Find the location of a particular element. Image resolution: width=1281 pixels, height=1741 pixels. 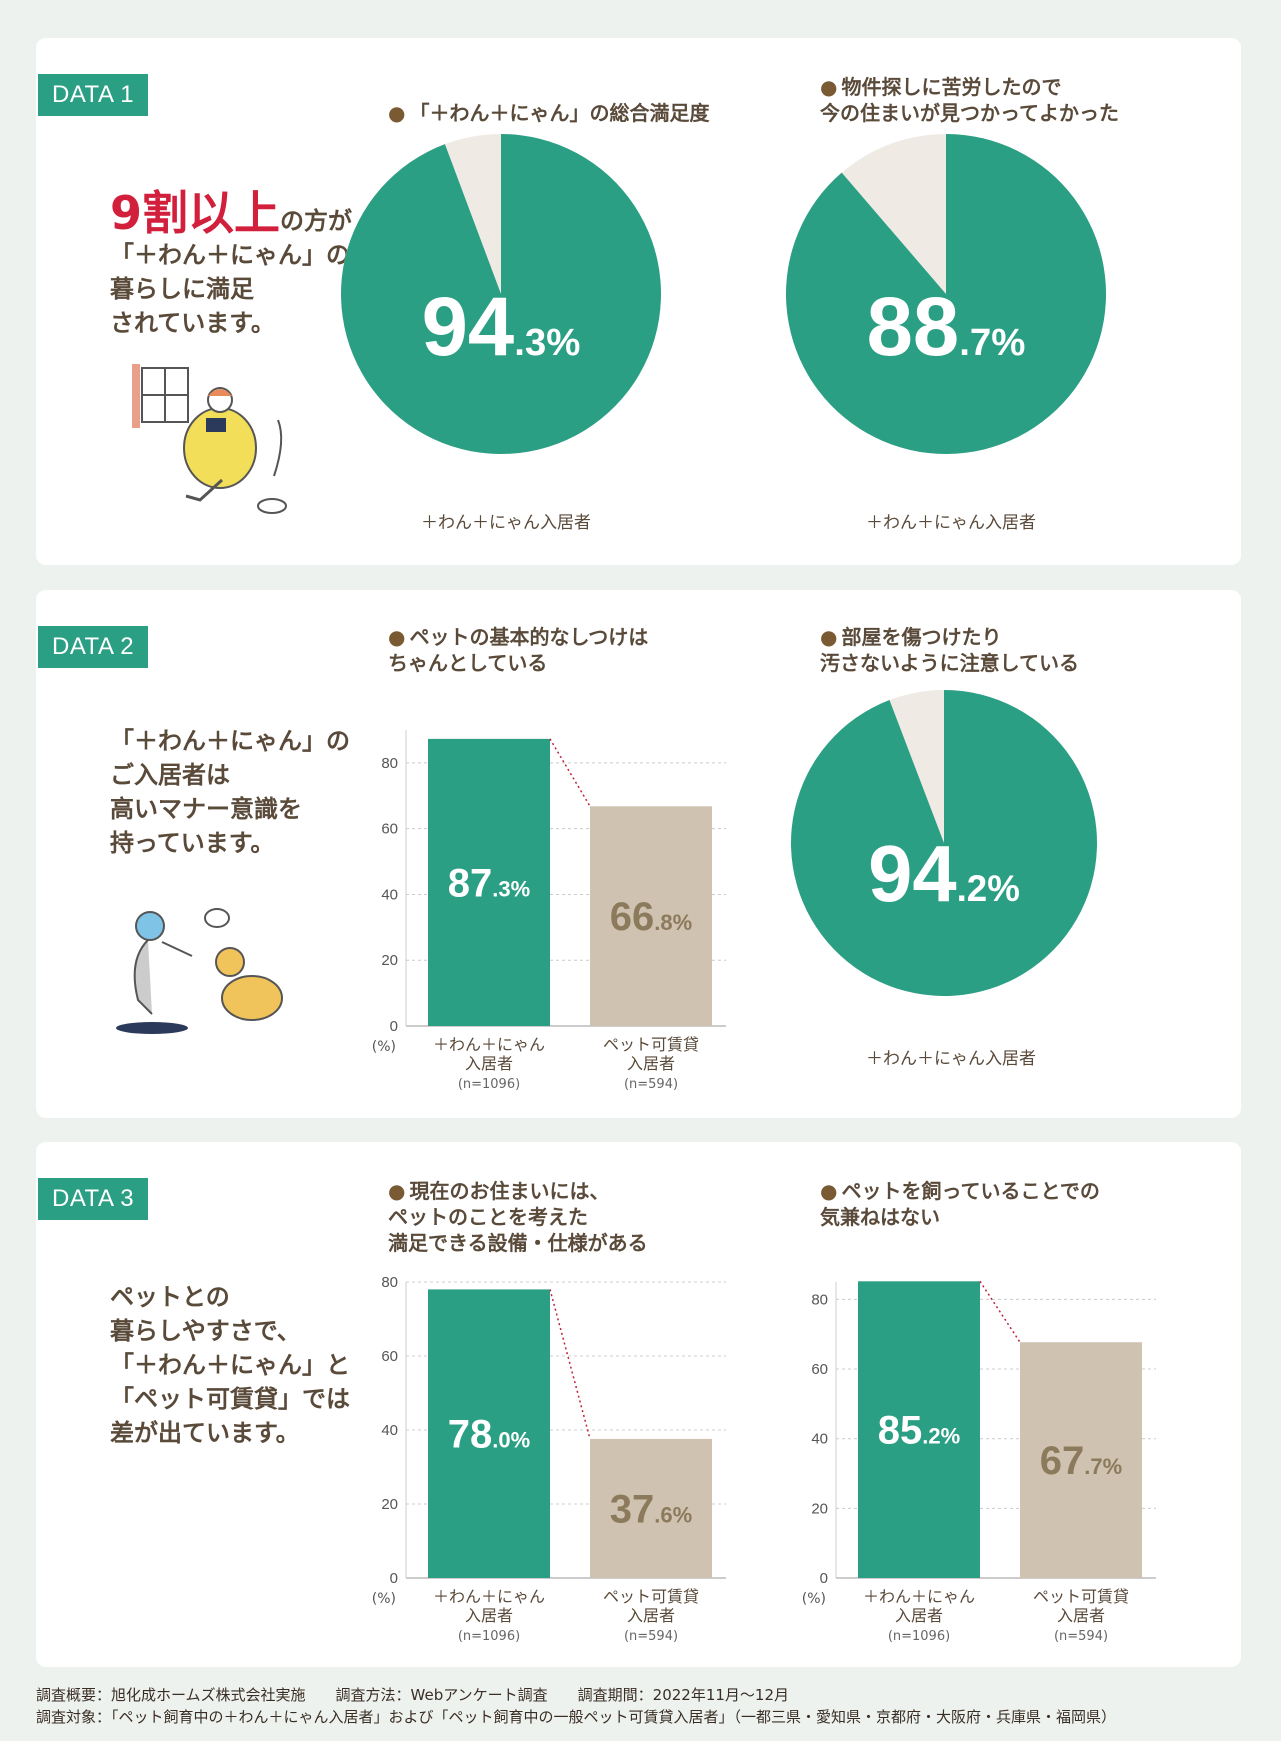

data1-lead-tail: の方が is located at coordinates (316, 221).